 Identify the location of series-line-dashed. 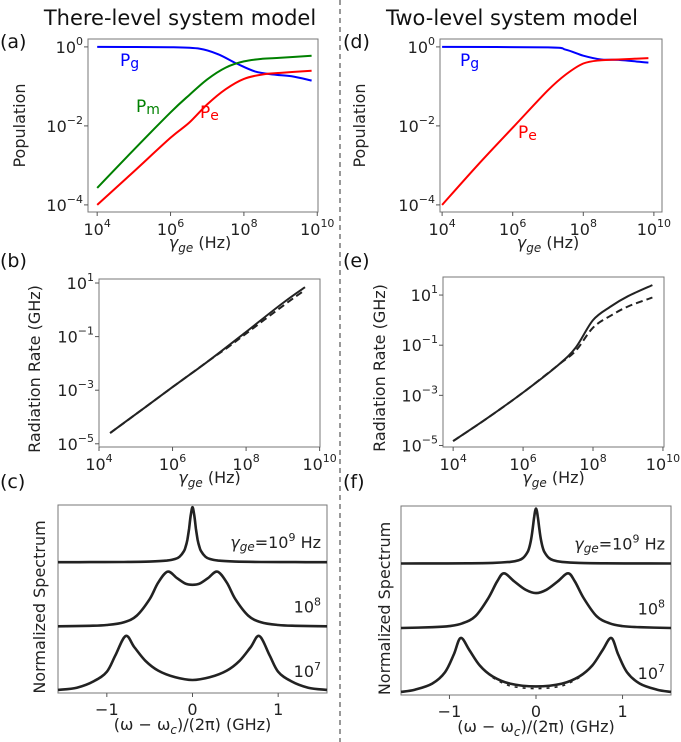
(552, 369).